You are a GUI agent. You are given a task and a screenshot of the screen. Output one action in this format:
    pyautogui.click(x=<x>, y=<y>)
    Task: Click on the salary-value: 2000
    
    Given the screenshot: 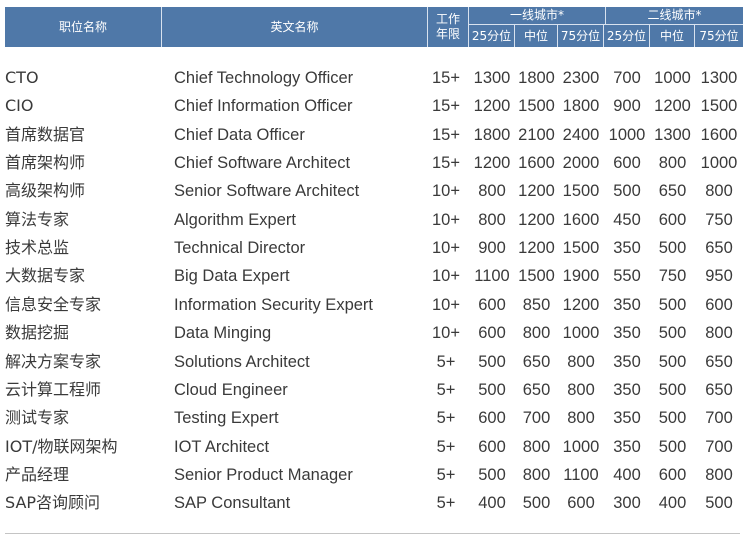 What is the action you would take?
    pyautogui.click(x=581, y=163)
    